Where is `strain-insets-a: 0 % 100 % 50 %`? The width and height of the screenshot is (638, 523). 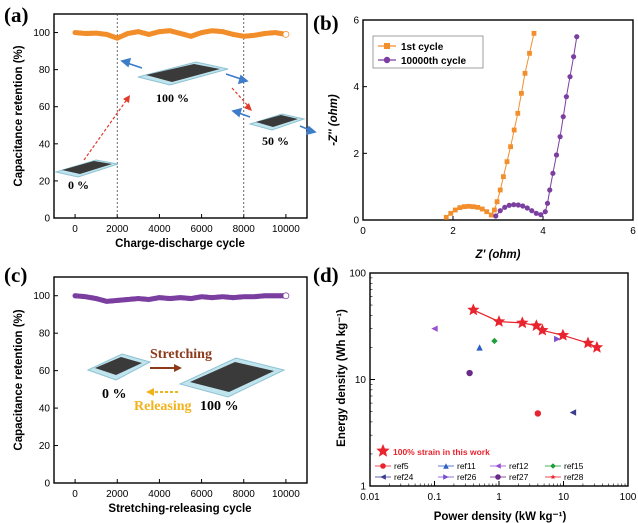
strain-insets-a: 0 % 100 % 50 % is located at coordinates (185, 124).